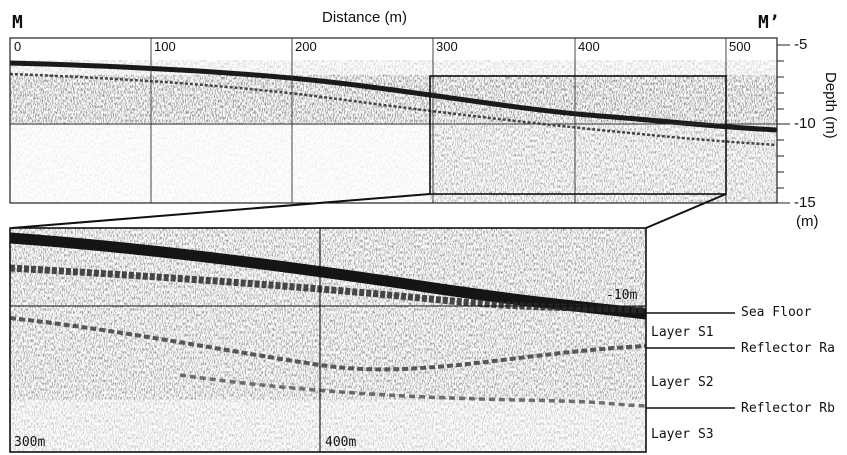  Describe the element at coordinates (788, 348) in the screenshot. I see `label-reflector-ra: Reflector Ra` at that location.